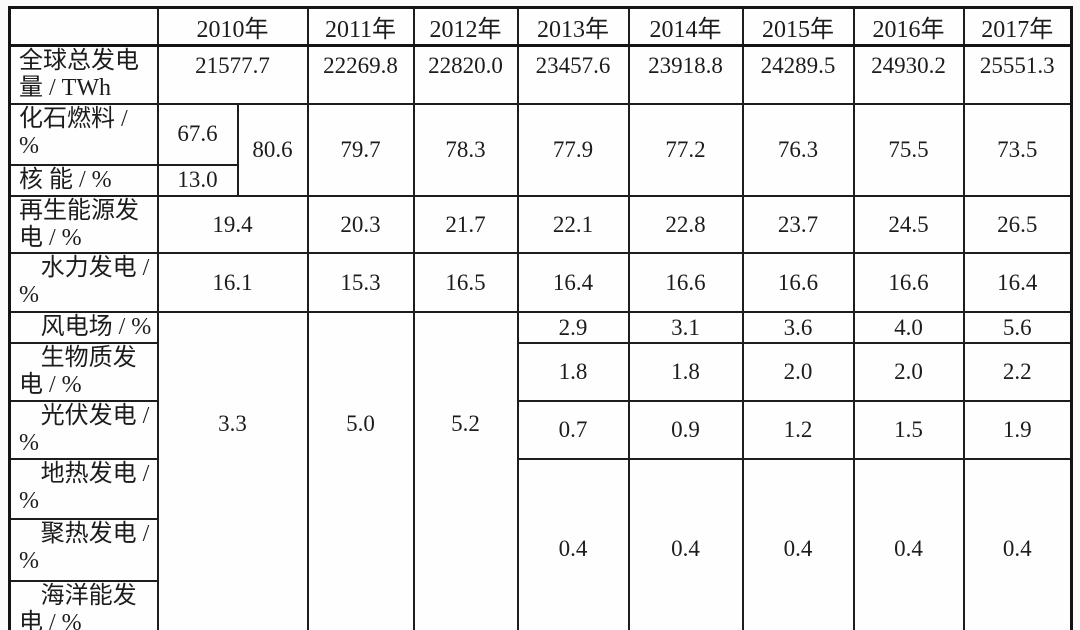  I want to click on cell-biomass-2016: 2.0, so click(908, 372).